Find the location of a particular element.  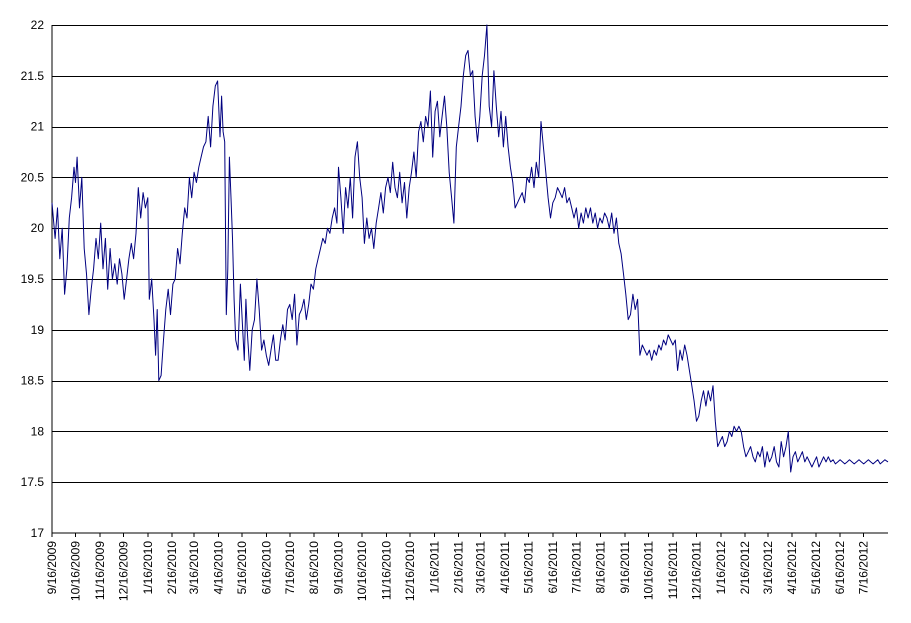

x-tick-label: 5/16/2010 is located at coordinates (242, 568).